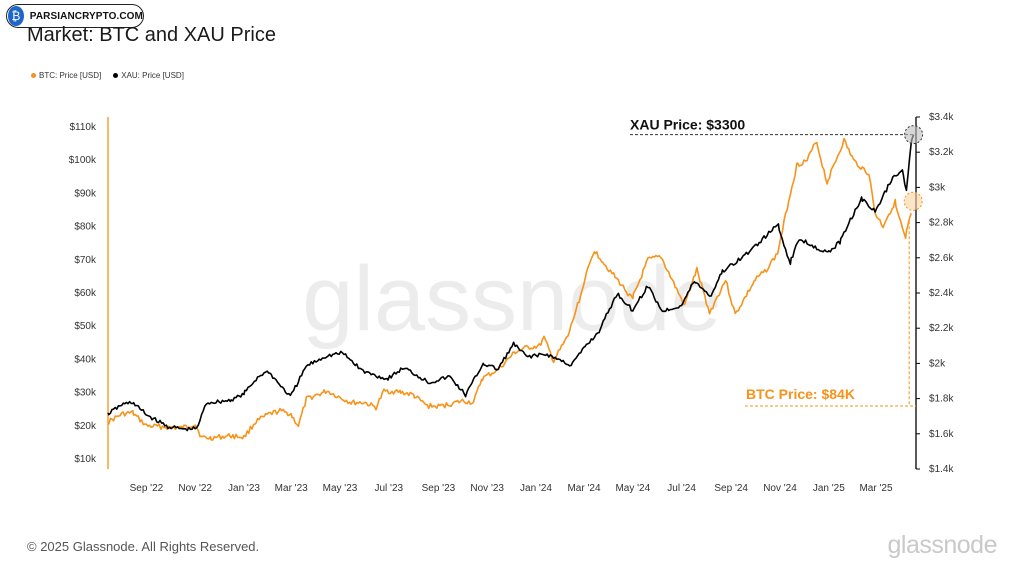 This screenshot has height=576, width=1024. What do you see at coordinates (487, 488) in the screenshot?
I see `x-tick-label-7: Nov '23` at bounding box center [487, 488].